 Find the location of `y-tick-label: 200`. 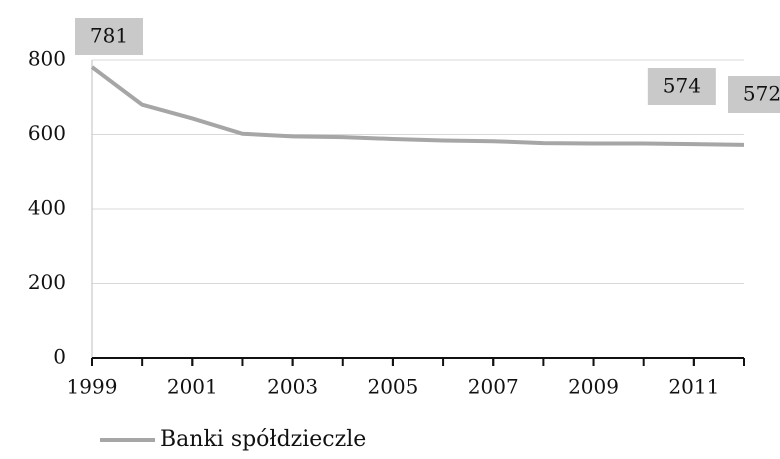

y-tick-label: 200 is located at coordinates (47, 282).